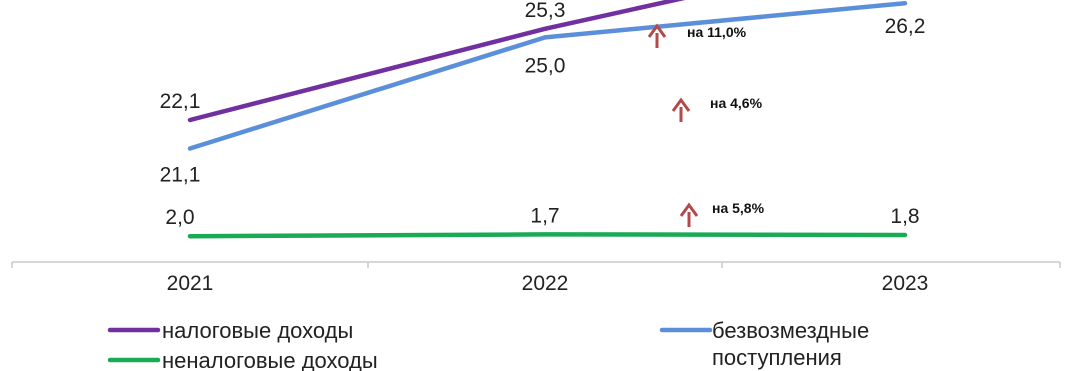  What do you see at coordinates (777, 357) in the screenshot?
I see `legend-label-line: поступления` at bounding box center [777, 357].